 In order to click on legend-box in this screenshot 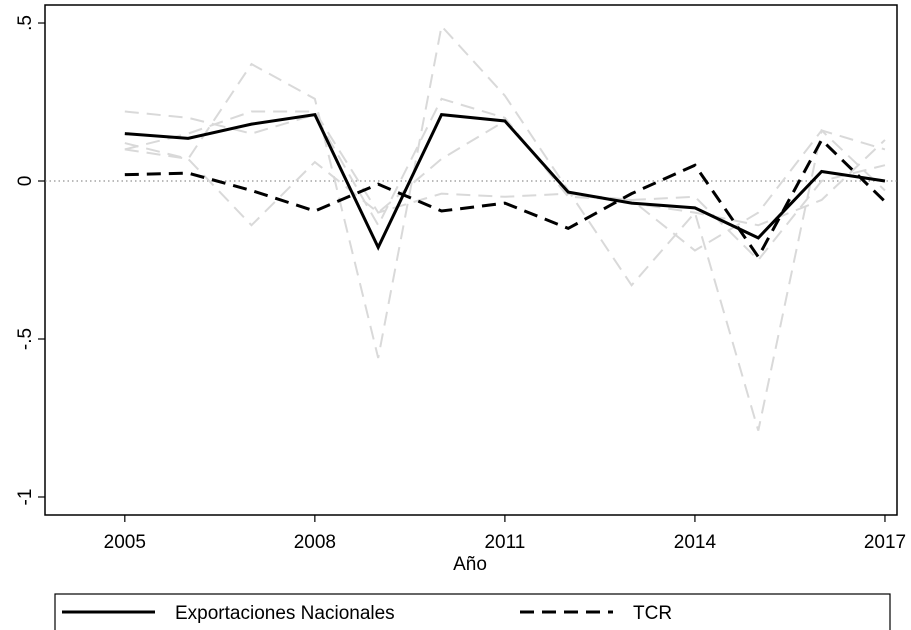, I will do `click(472, 611)`.